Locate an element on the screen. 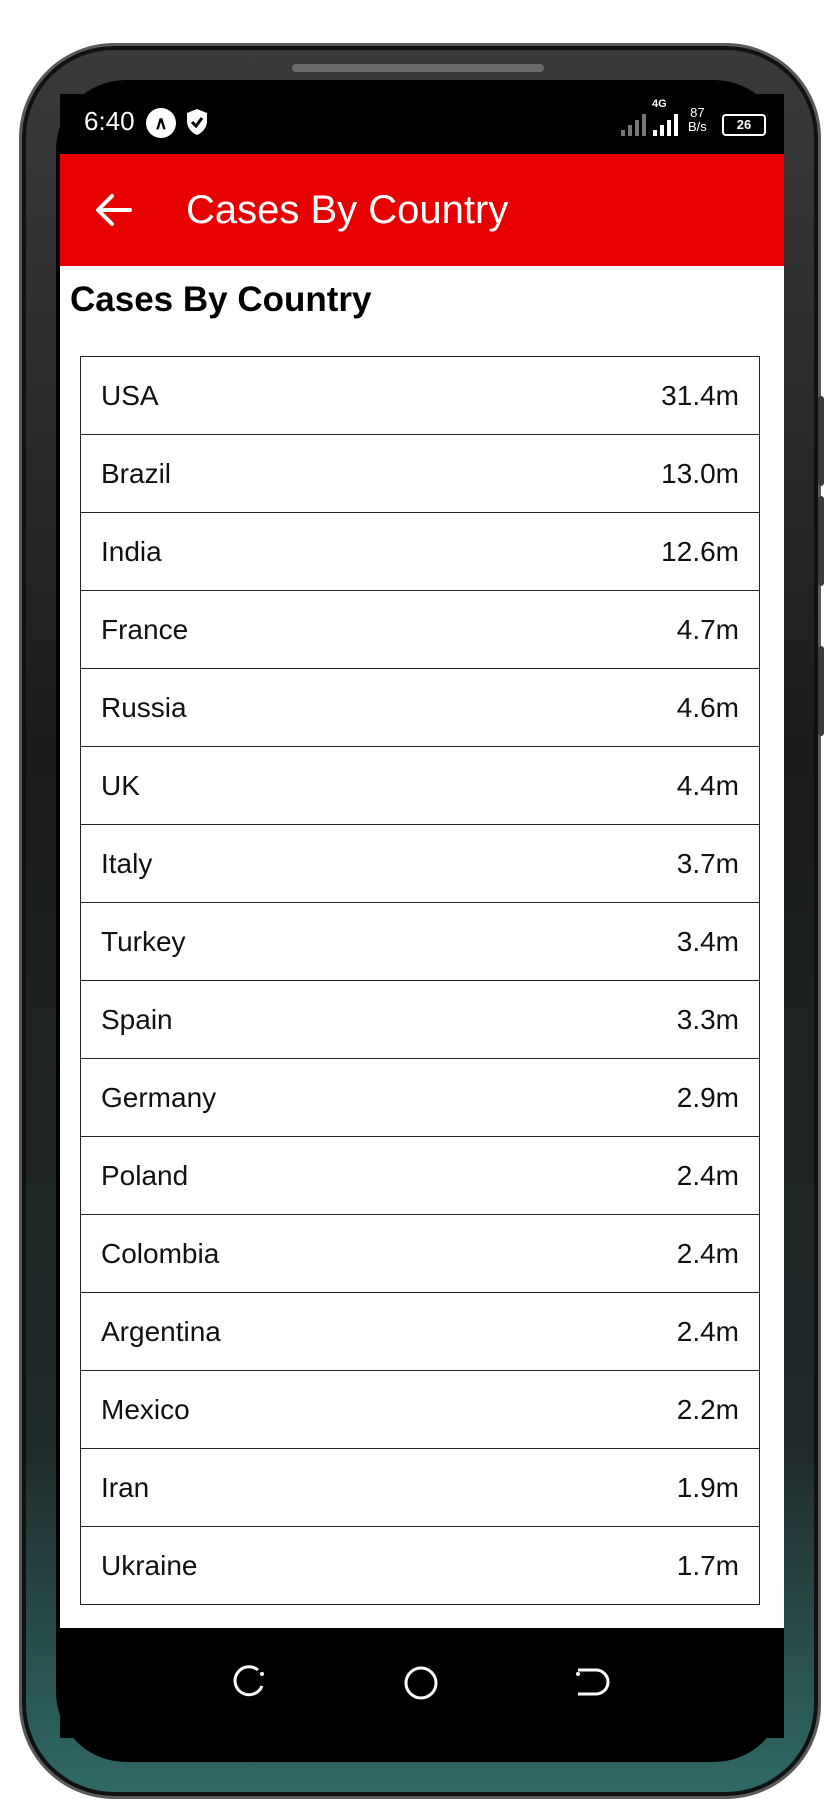 The height and width of the screenshot is (1820, 840). shield-check-icon is located at coordinates (197, 122).